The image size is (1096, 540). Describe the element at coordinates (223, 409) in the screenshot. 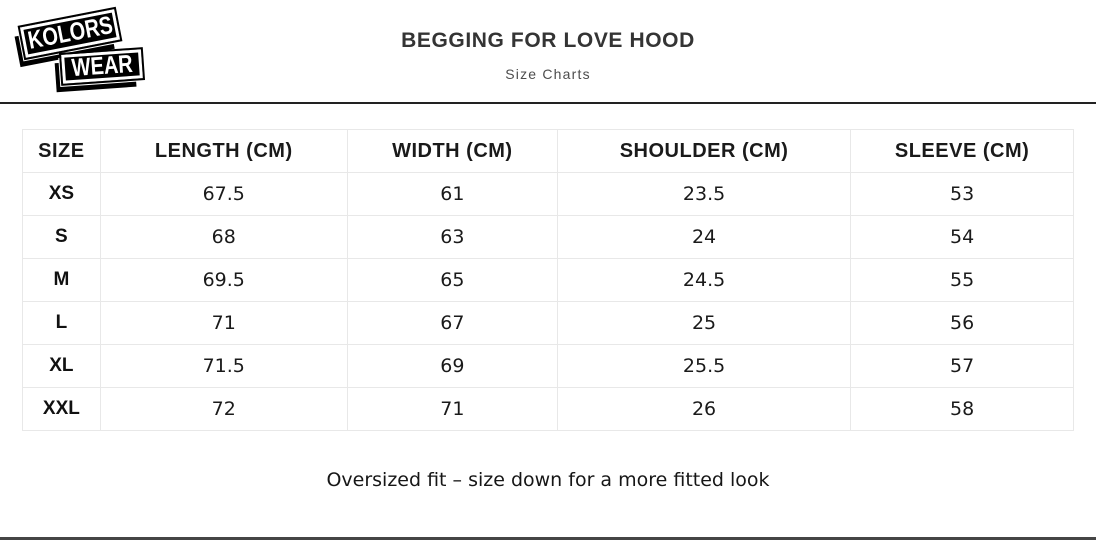

I see `measurement-cell: 72` at that location.